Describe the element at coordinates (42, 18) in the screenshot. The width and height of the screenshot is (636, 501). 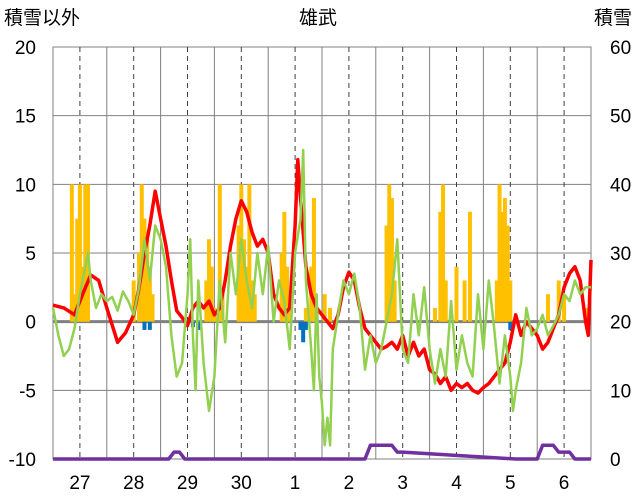
I see `left-axis-title: 積雪以外` at that location.